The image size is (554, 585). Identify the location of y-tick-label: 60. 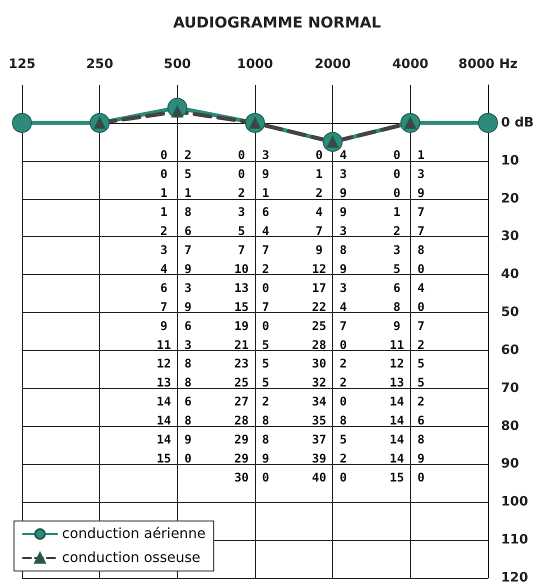
(510, 350).